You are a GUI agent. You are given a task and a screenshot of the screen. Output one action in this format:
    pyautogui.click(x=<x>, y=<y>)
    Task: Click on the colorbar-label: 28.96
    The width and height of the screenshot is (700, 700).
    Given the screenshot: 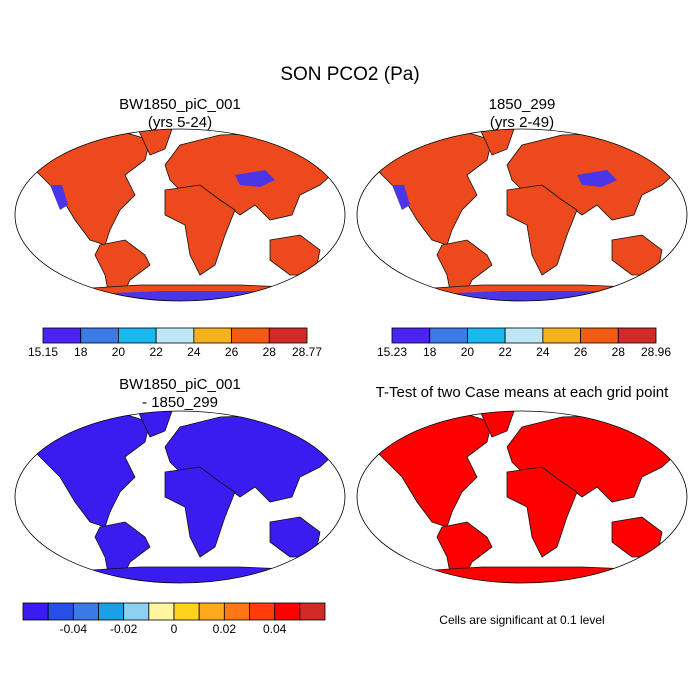 What is the action you would take?
    pyautogui.click(x=656, y=352)
    